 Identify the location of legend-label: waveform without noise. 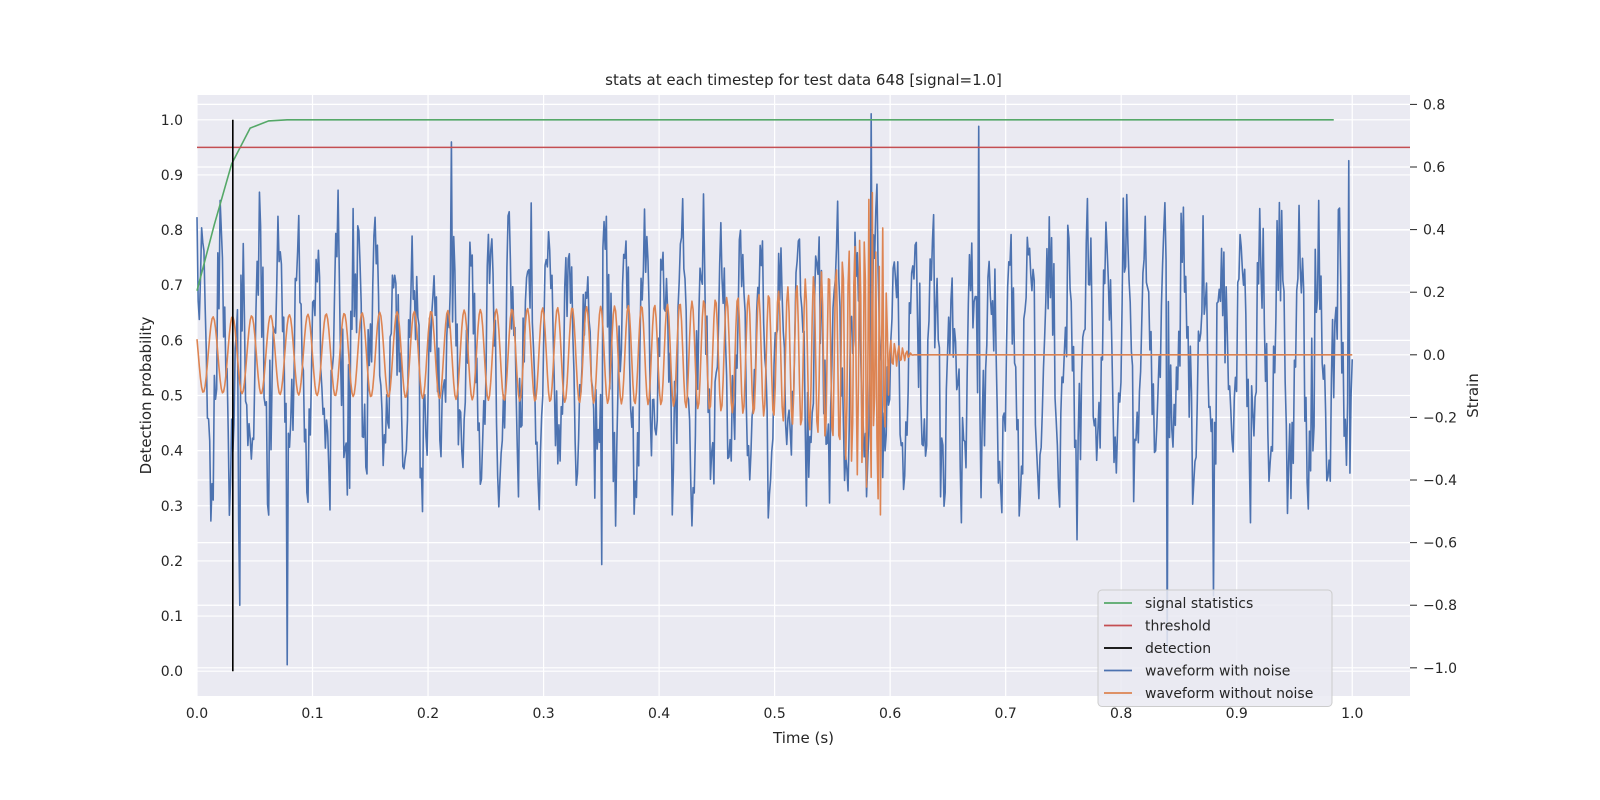
(1229, 694).